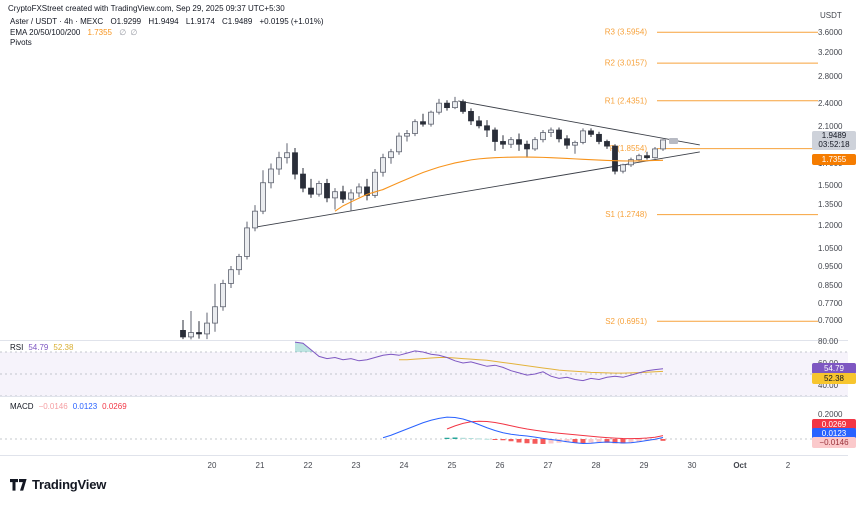 The image size is (860, 506). What do you see at coordinates (63, 347) in the screenshot?
I see `rsi-ma-value: 52.38` at bounding box center [63, 347].